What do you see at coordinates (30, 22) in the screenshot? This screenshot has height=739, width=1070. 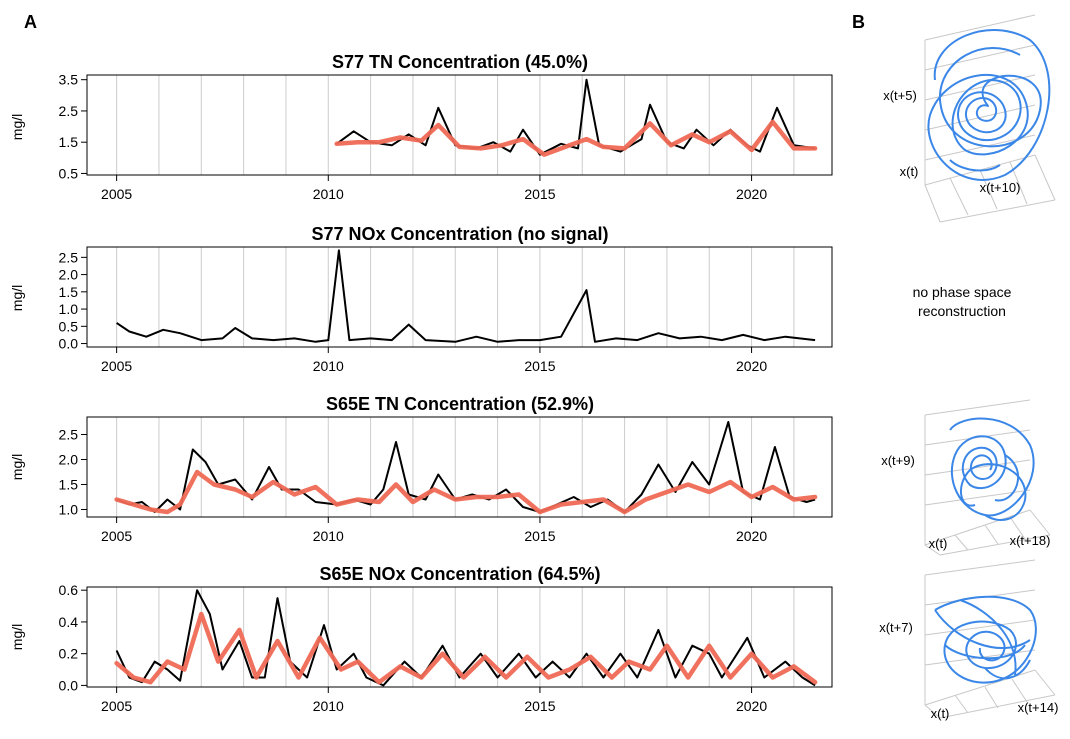 I see `panel-label-a: A` at bounding box center [30, 22].